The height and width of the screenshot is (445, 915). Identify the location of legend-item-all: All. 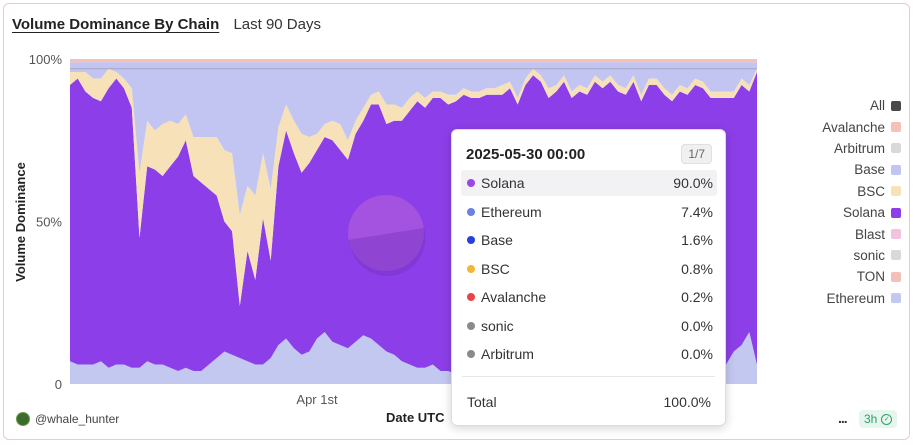
(841, 105).